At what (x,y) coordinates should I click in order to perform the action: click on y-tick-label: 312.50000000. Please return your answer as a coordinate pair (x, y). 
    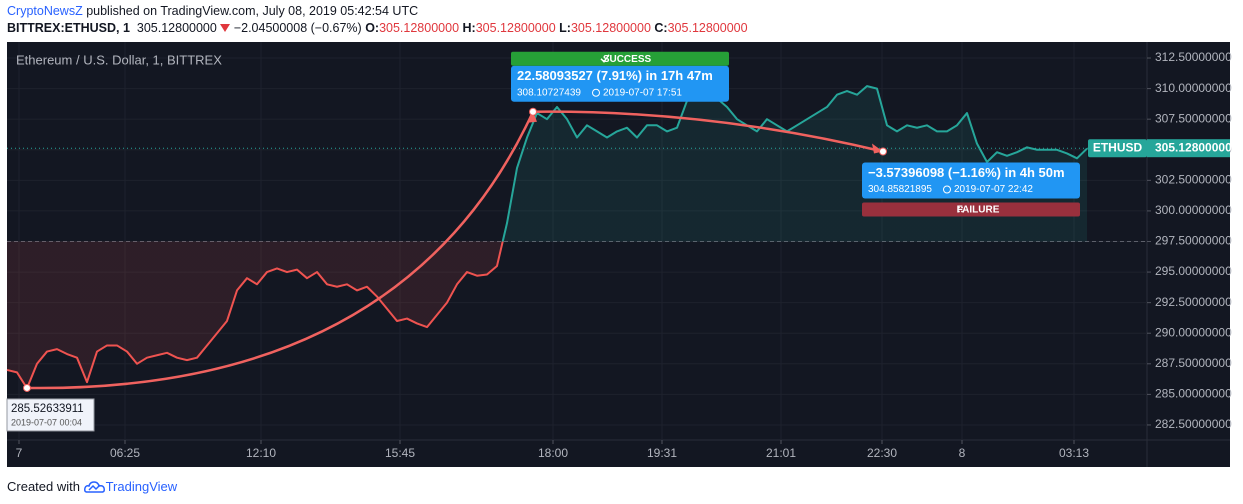
    Looking at the image, I should click on (1193, 57).